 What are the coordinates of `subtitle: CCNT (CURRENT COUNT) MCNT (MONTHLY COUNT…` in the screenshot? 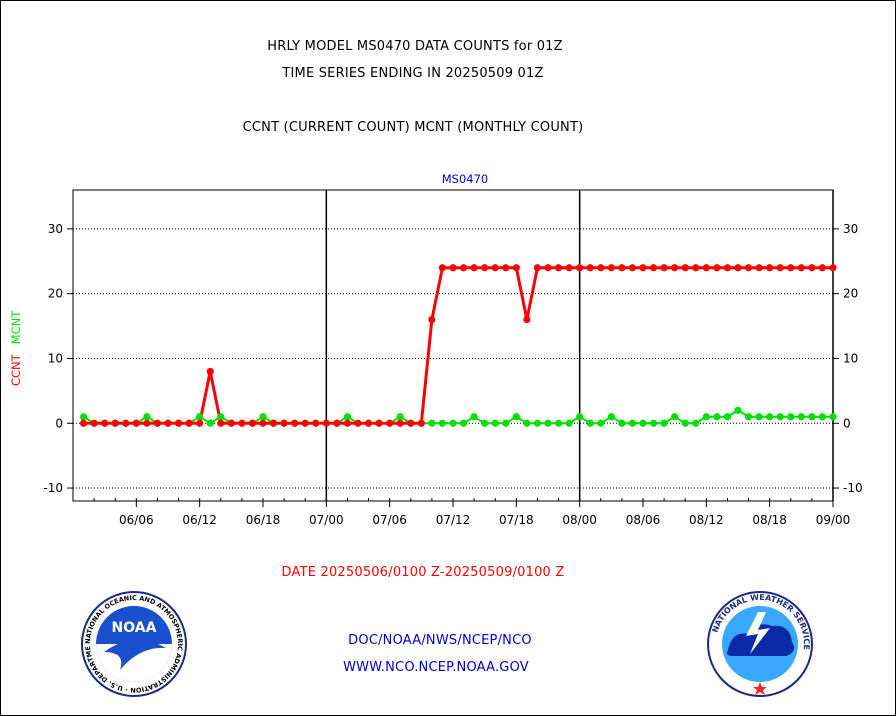 It's located at (413, 127).